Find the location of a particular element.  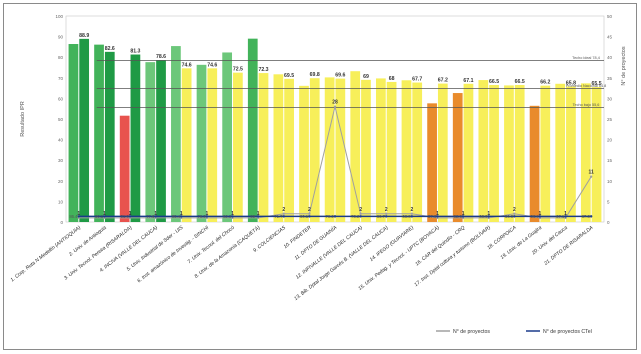

base-value-label: 66.1 is located at coordinates (304, 216).